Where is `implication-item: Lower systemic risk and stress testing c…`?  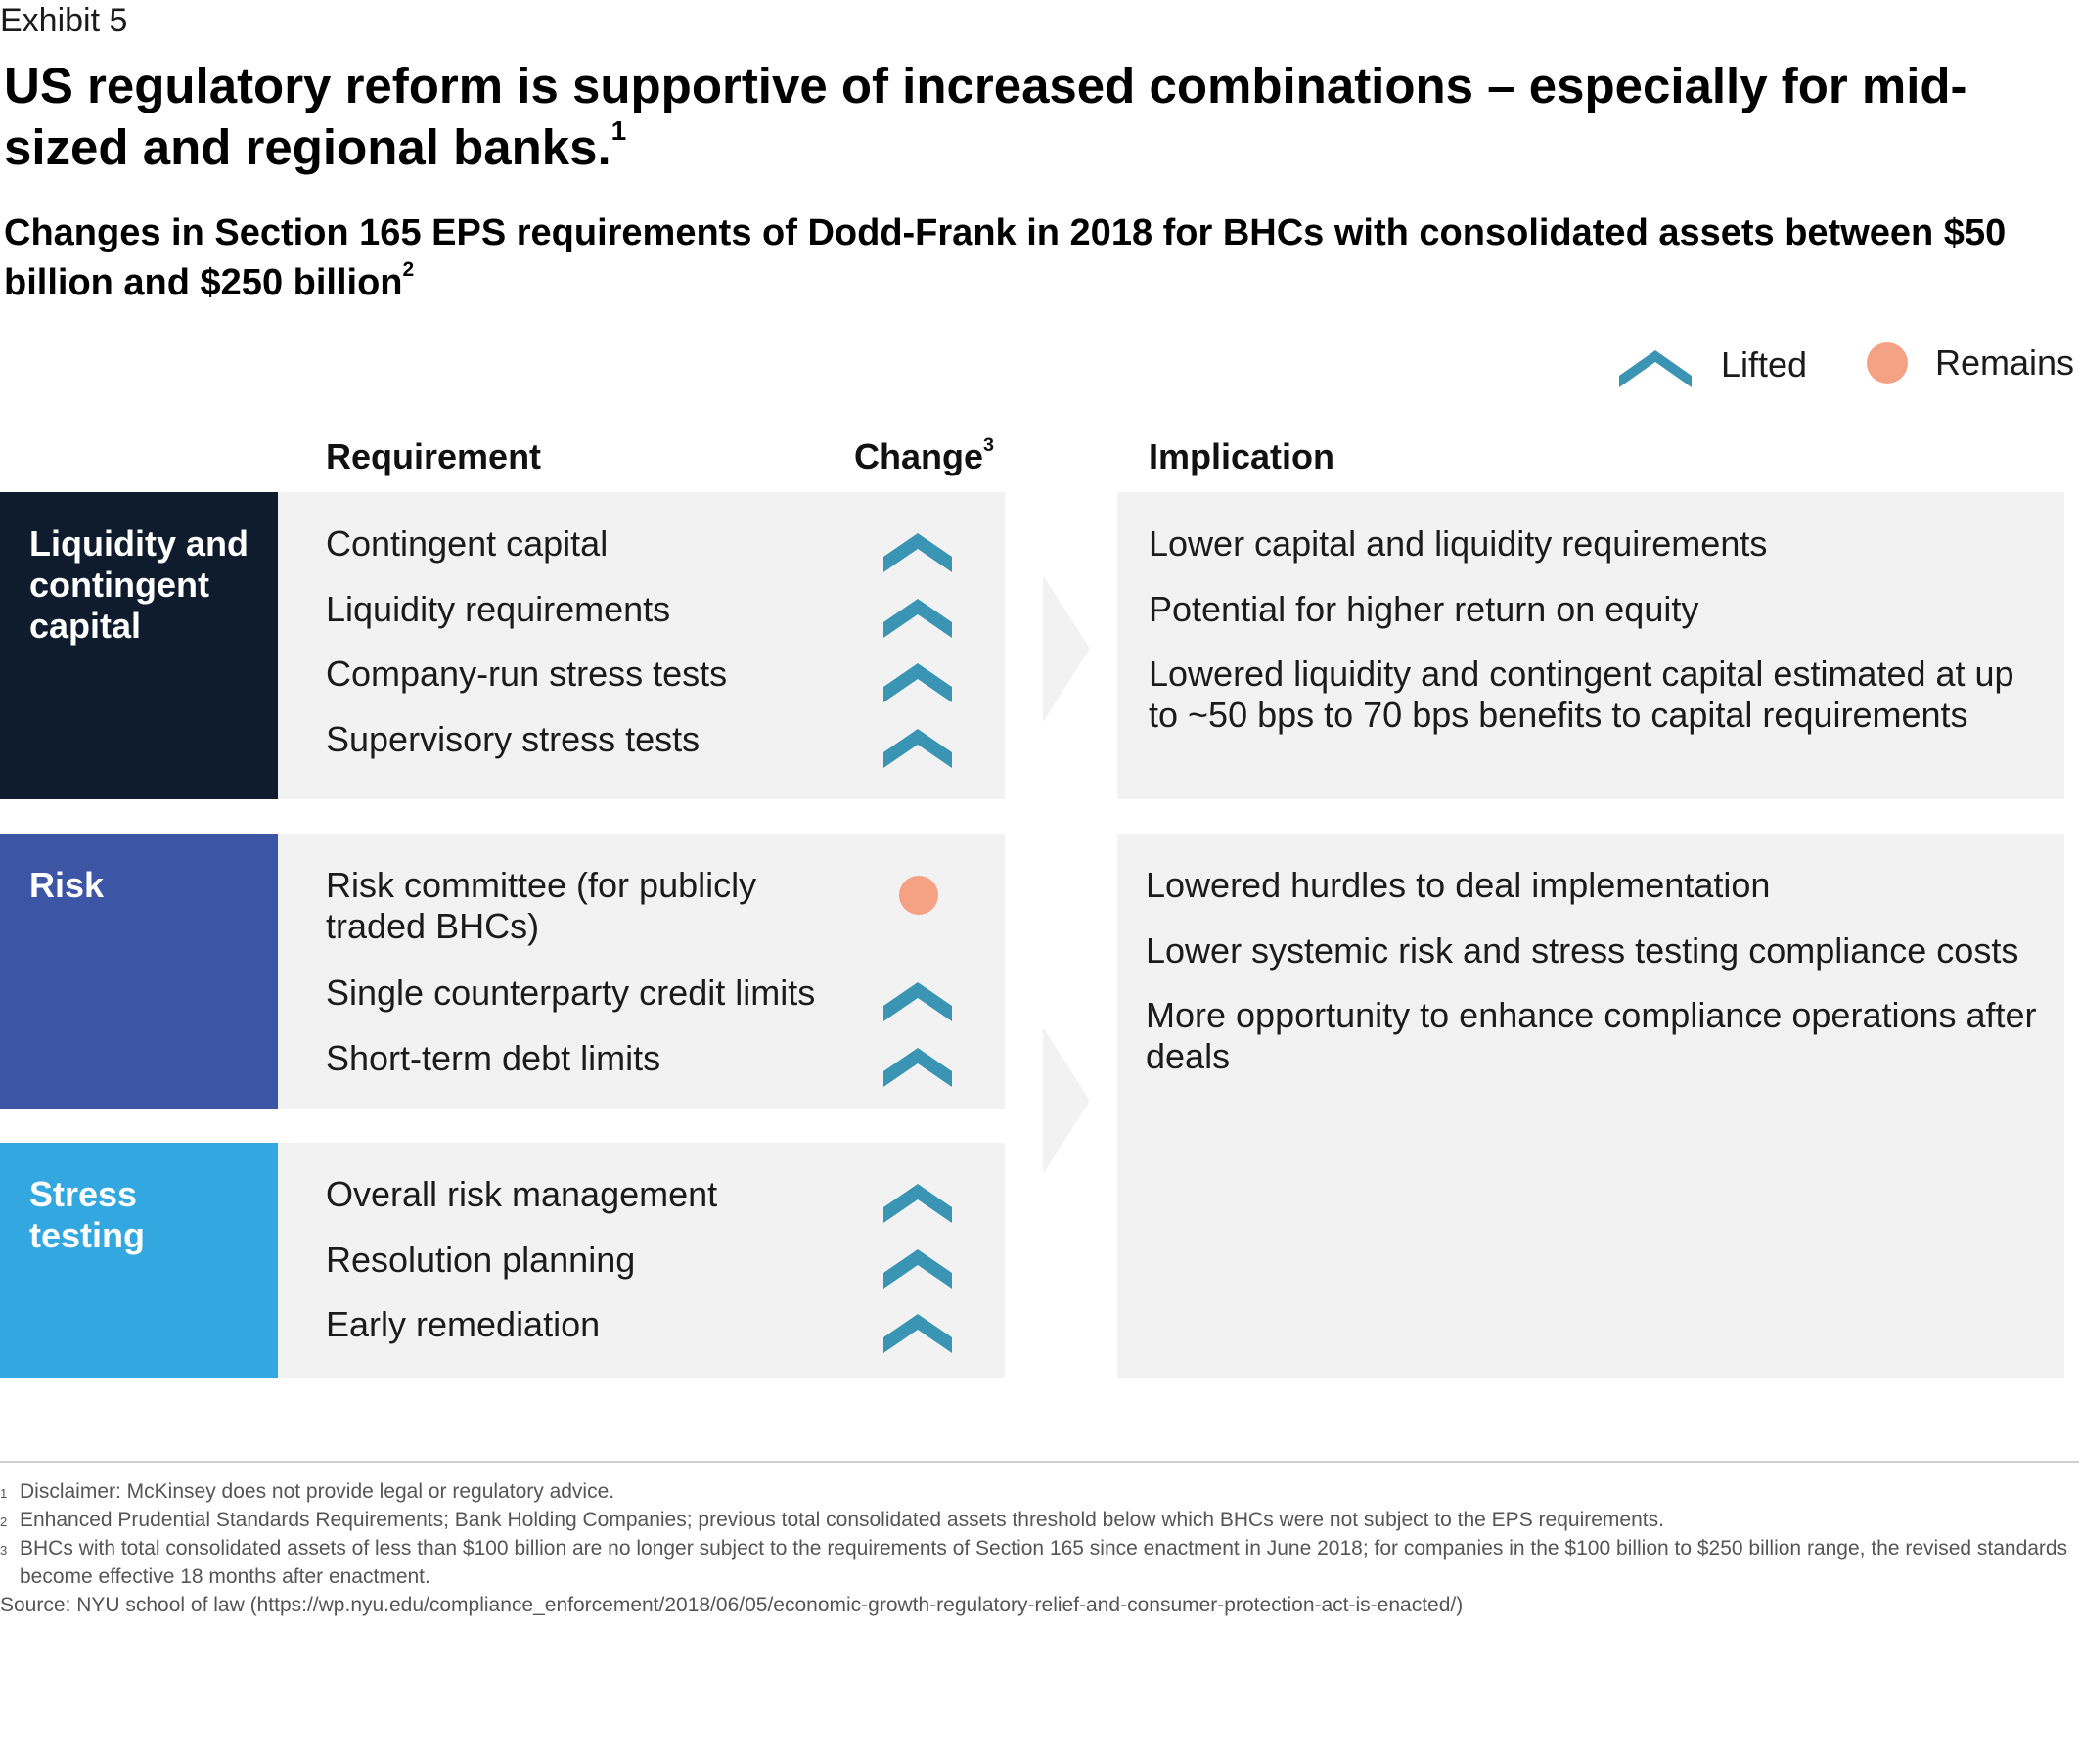
implication-item: Lower systemic risk and stress testing c… is located at coordinates (1583, 951).